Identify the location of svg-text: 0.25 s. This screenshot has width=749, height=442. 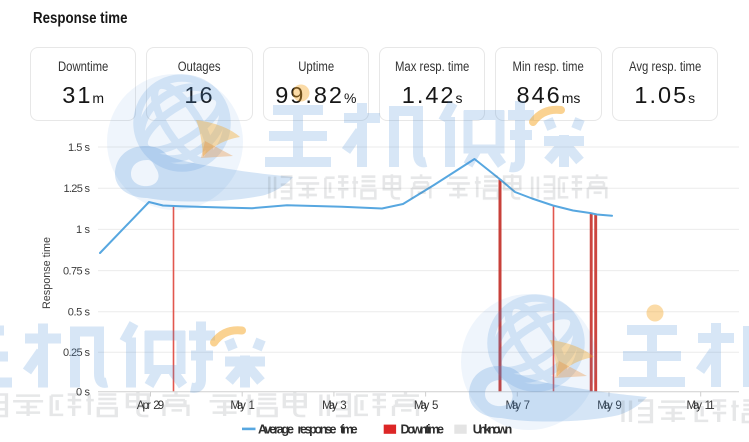
(77, 353).